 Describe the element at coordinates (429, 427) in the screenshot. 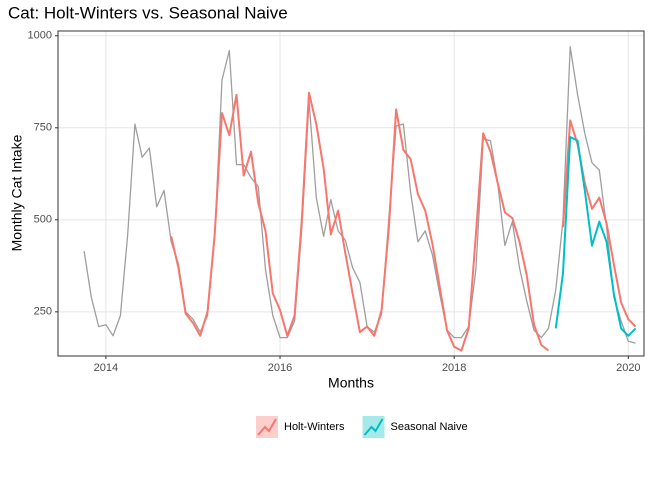

I see `legend-label: Seasonal Naive` at that location.